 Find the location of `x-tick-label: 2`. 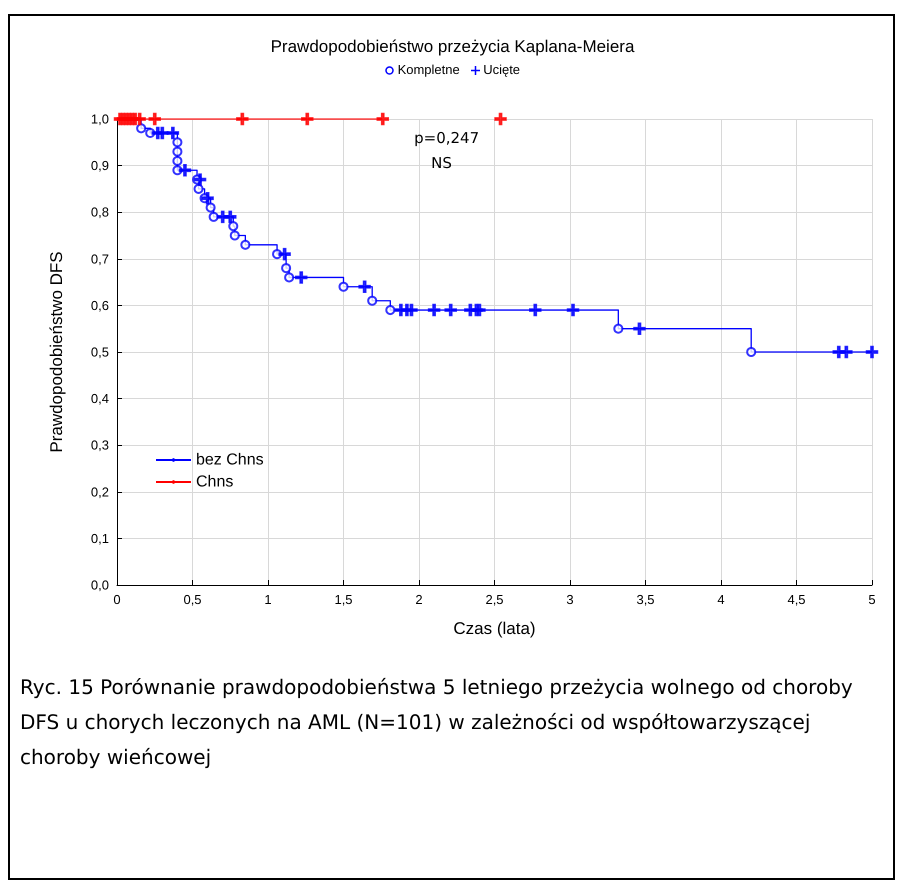

x-tick-label: 2 is located at coordinates (419, 599).